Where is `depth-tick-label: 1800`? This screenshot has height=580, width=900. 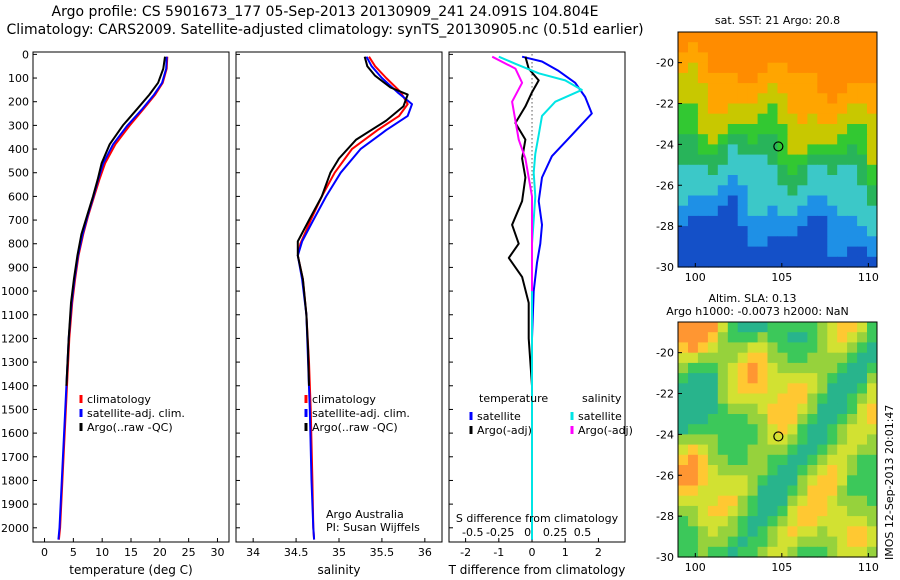
depth-tick-label: 1800 is located at coordinates (15, 480).